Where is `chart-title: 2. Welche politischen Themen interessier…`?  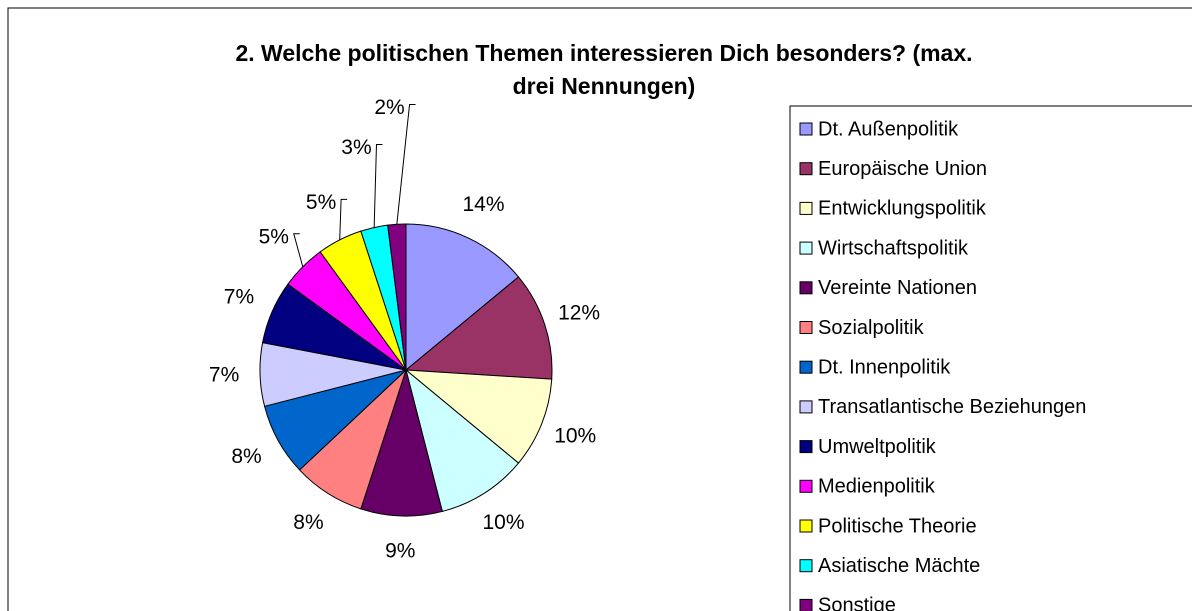 chart-title: 2. Welche politischen Themen interessier… is located at coordinates (603, 69).